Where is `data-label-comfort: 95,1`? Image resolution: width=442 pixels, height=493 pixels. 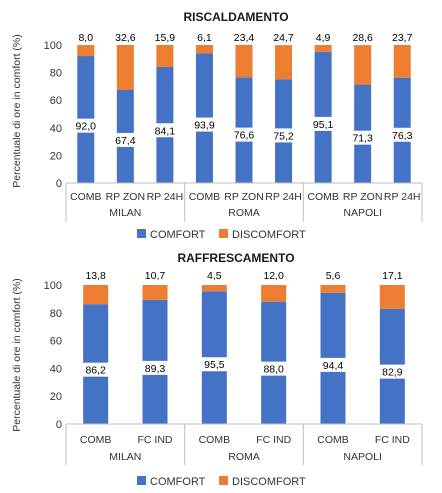
data-label-comfort: 95,1 is located at coordinates (323, 125).